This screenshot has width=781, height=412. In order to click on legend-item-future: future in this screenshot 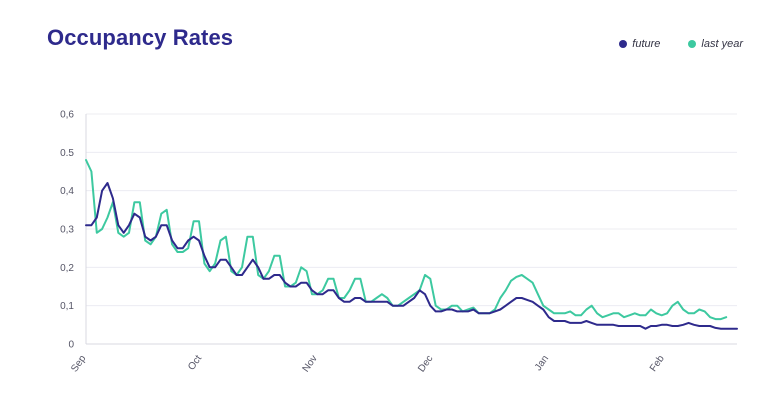, I will do `click(639, 44)`.